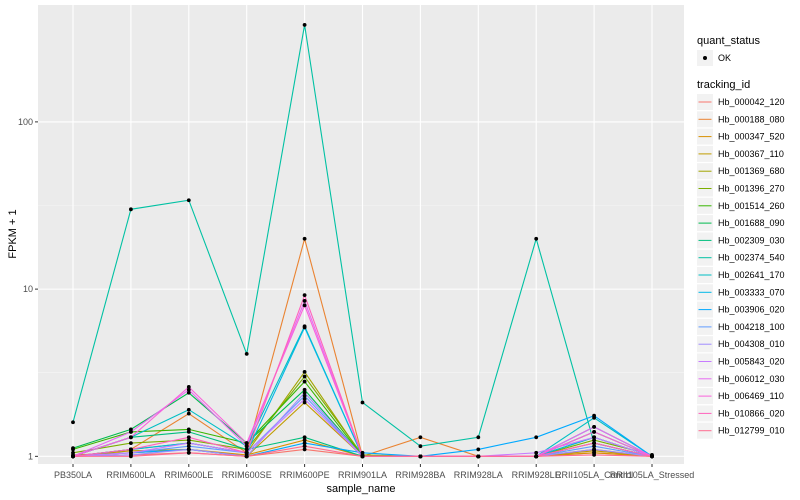  I want to click on x-tick-label: RRIM600SE, so click(247, 475).